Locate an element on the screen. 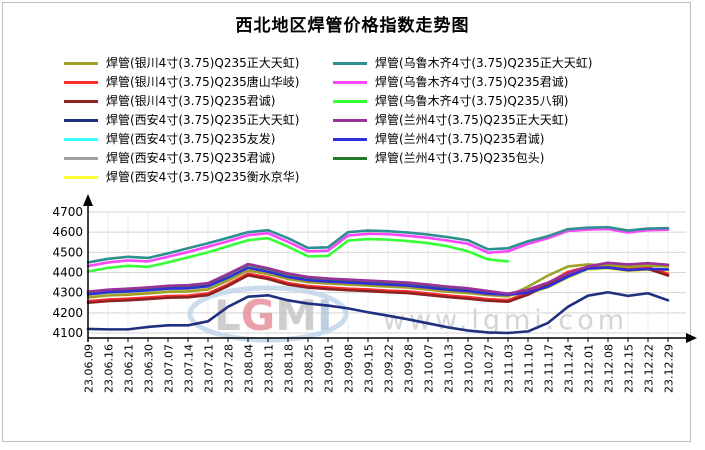  legend-item: 焊管(乌鲁木齐4寸(3.75)Q235正大天虹) is located at coordinates (462, 63).